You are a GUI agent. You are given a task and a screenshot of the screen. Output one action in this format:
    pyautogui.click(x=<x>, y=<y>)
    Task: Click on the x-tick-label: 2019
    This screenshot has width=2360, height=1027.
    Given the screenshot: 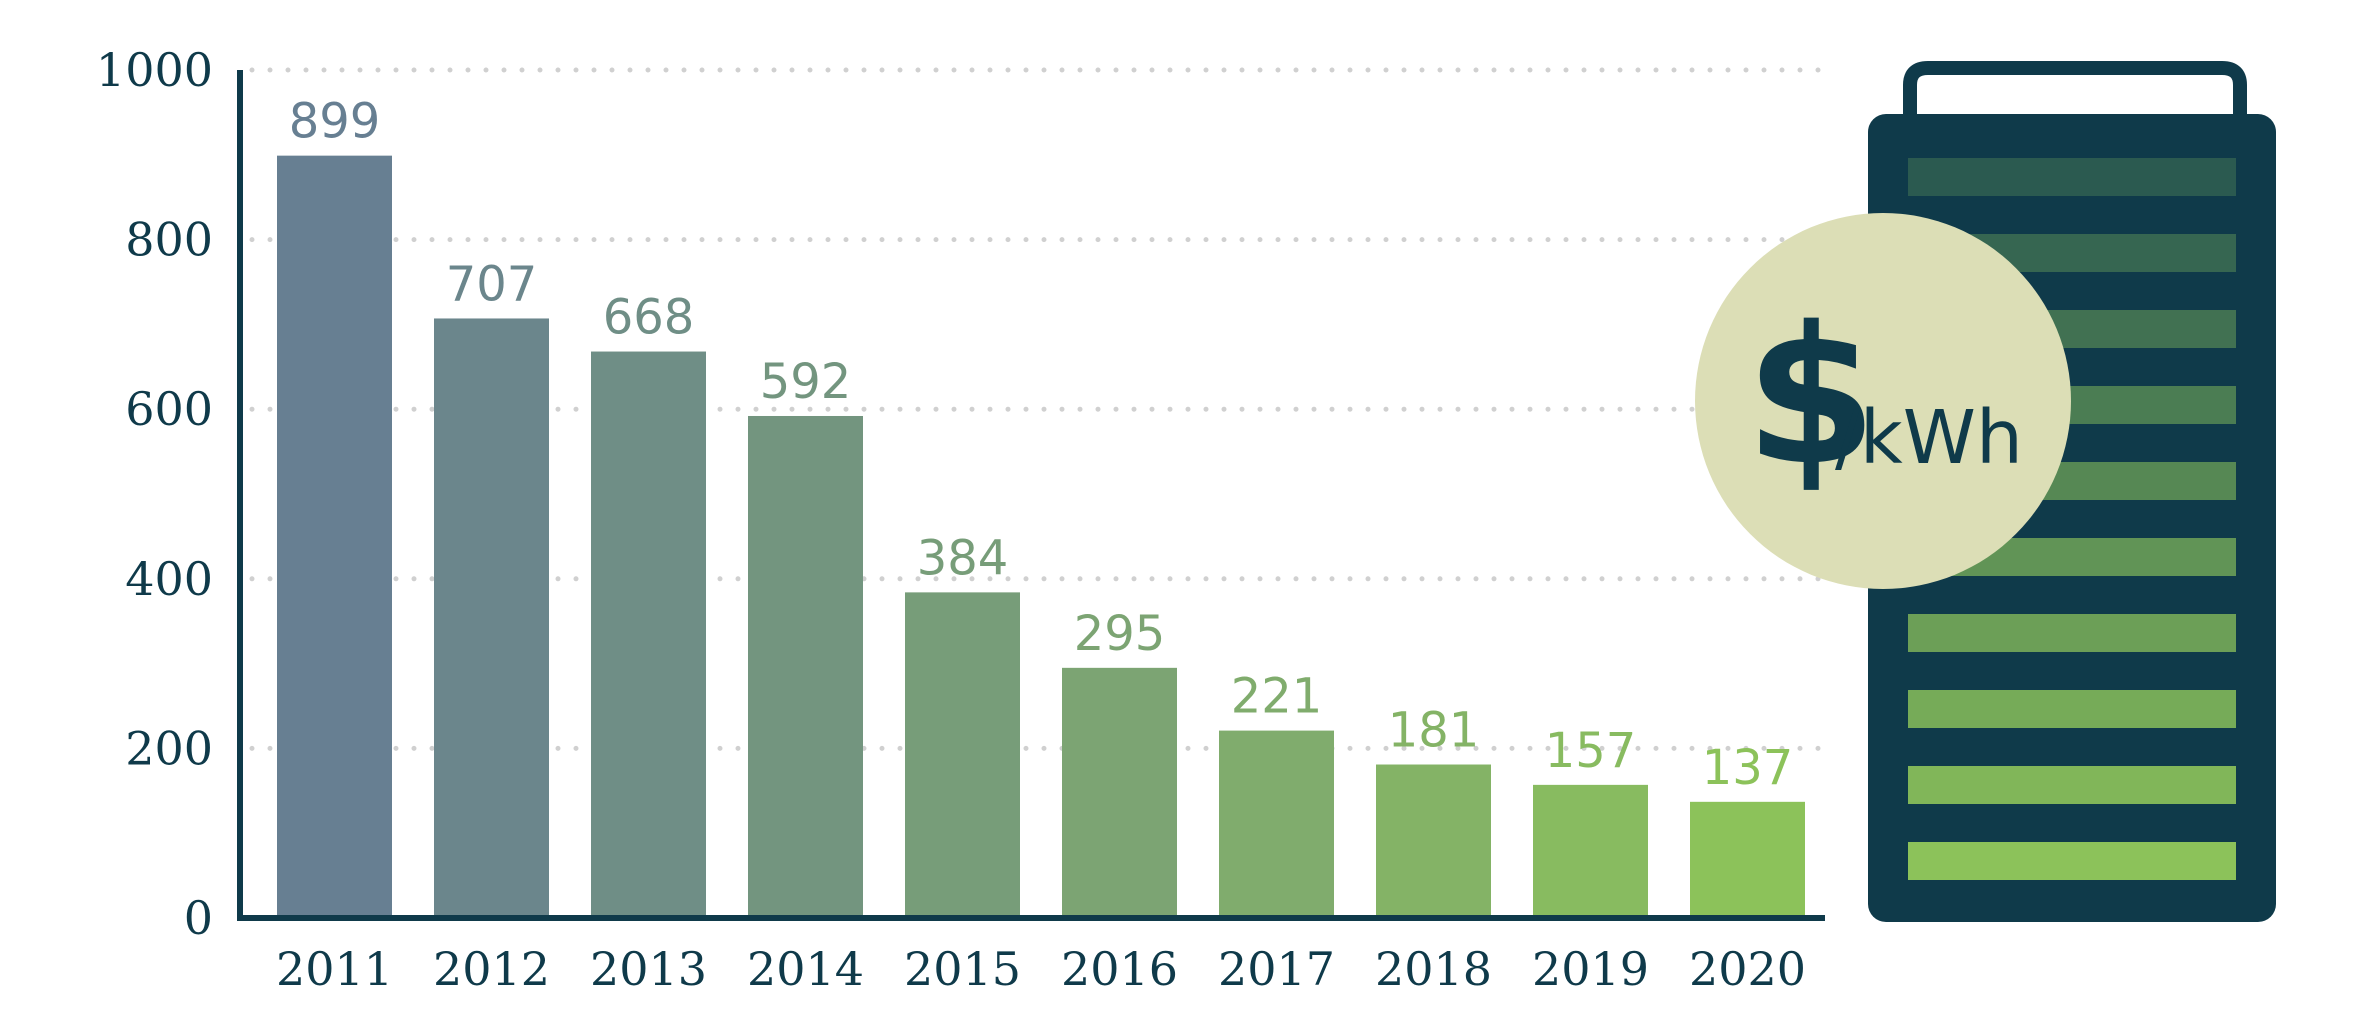 What is the action you would take?
    pyautogui.click(x=1590, y=969)
    